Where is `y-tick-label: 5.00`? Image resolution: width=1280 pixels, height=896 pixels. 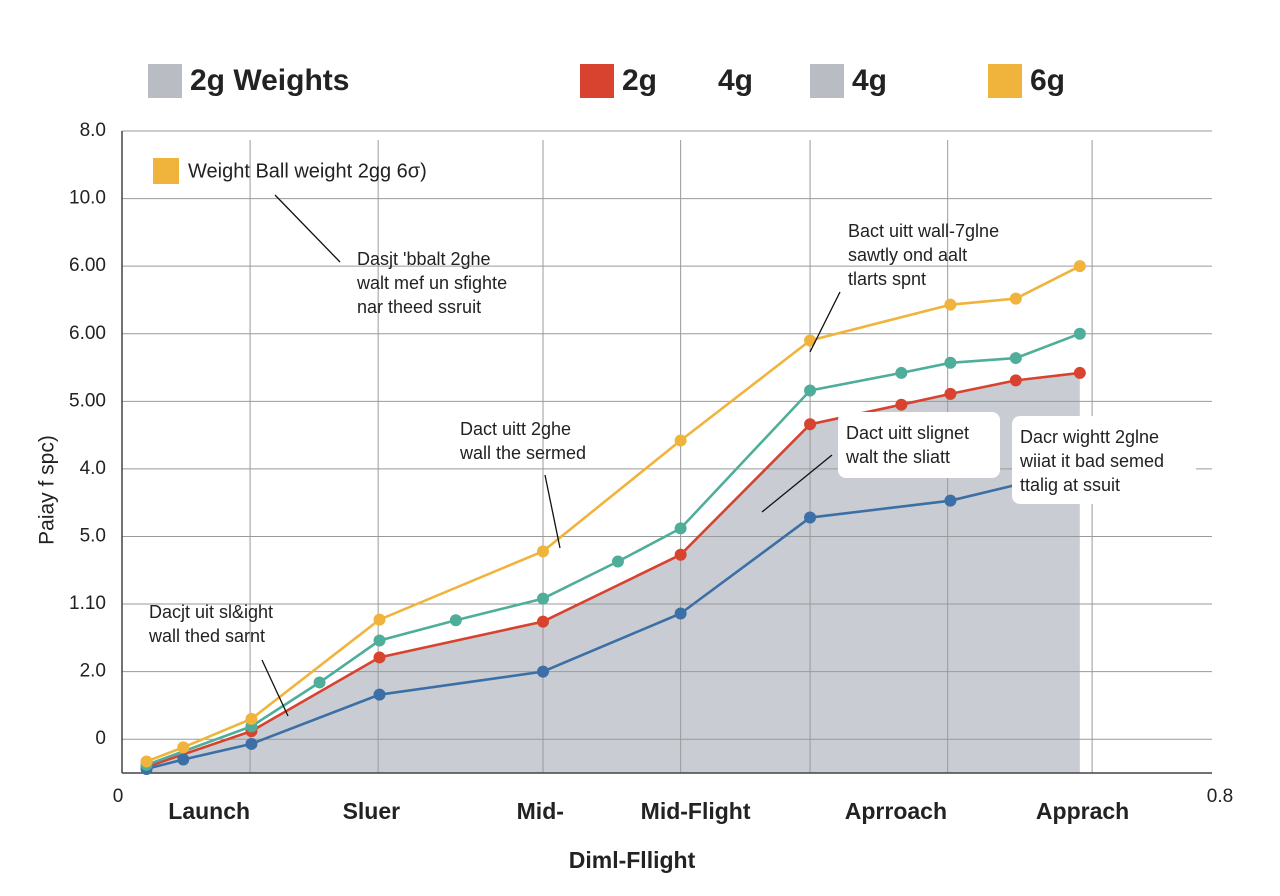
y-tick-label: 5.00 is located at coordinates (87, 400).